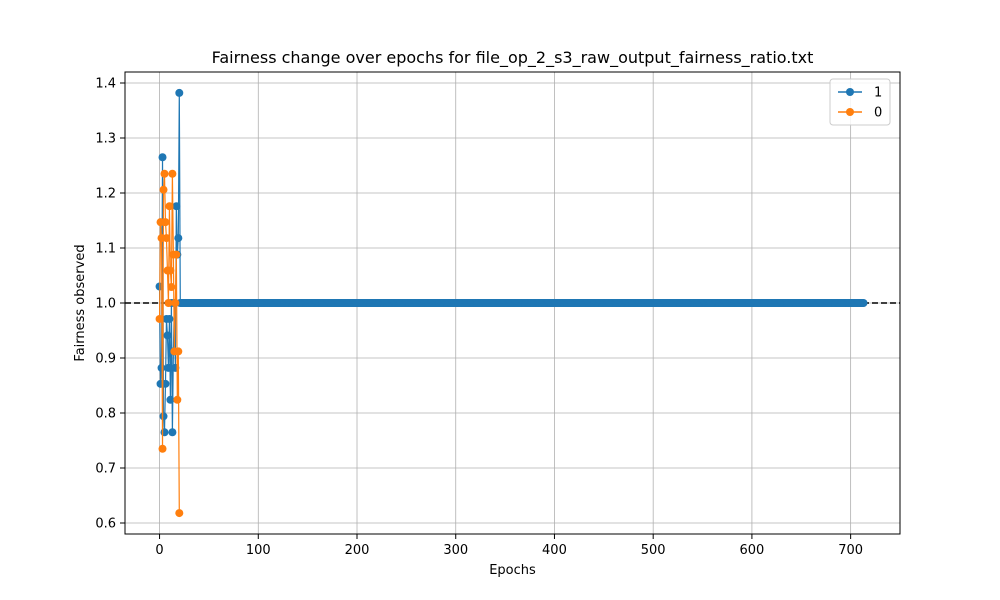 This screenshot has height=600, width=1000. I want to click on y-tick-label: 0.8, so click(105, 414).